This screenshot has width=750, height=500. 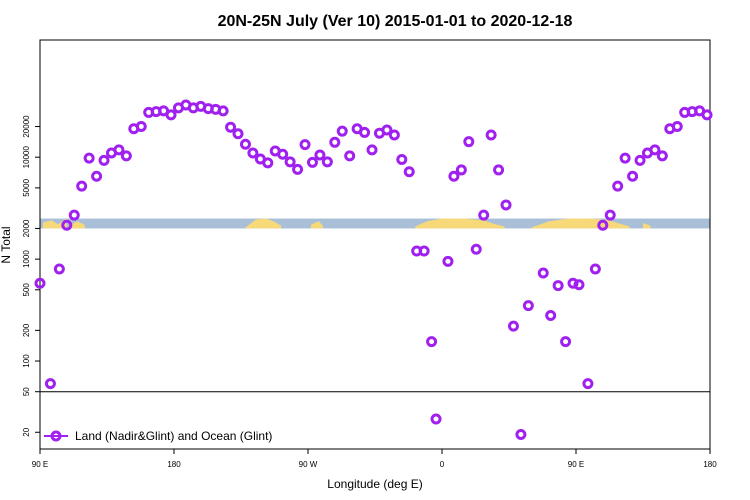 What do you see at coordinates (26, 361) in the screenshot?
I see `y-tick-label: 100` at bounding box center [26, 361].